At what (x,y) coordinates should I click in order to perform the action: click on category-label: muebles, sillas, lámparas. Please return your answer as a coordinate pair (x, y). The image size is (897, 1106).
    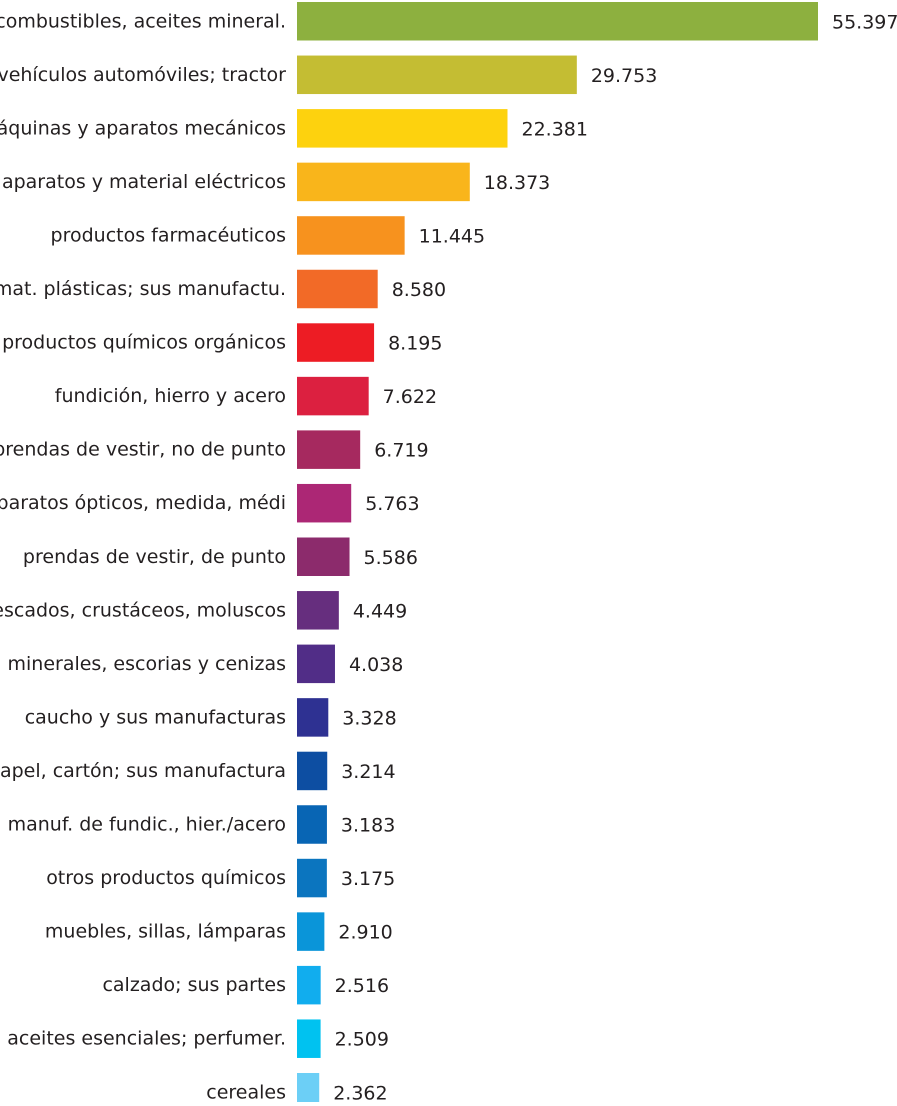
    Looking at the image, I should click on (165, 932).